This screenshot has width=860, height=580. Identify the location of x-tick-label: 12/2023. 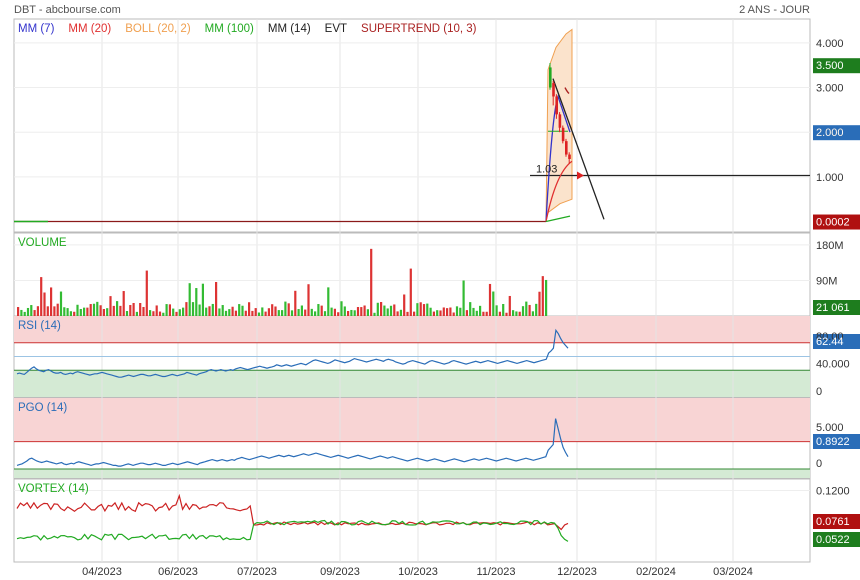
(577, 572).